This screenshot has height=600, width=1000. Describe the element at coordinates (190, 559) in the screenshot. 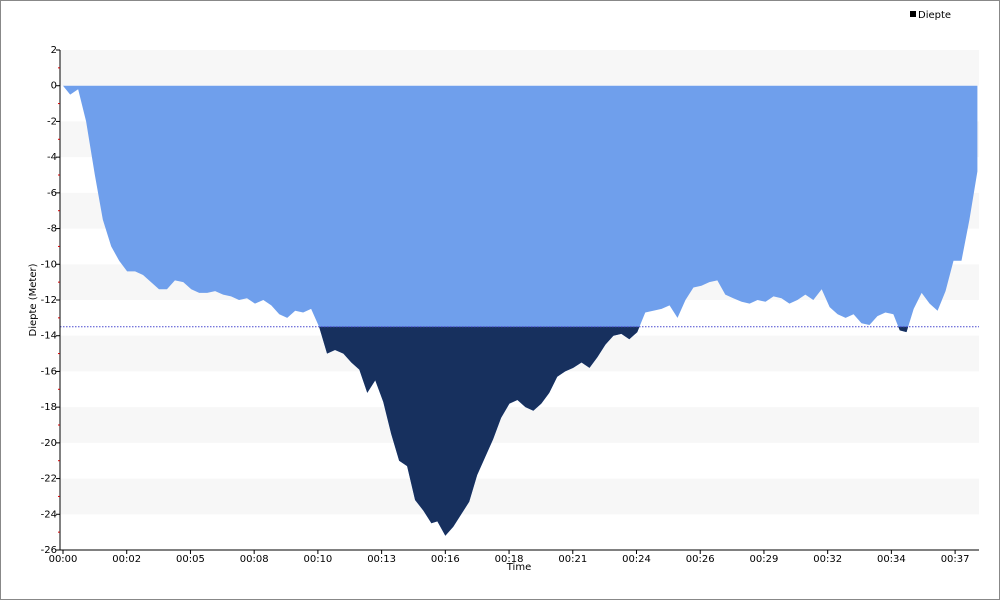

I see `x-tick-label: 00:05` at that location.